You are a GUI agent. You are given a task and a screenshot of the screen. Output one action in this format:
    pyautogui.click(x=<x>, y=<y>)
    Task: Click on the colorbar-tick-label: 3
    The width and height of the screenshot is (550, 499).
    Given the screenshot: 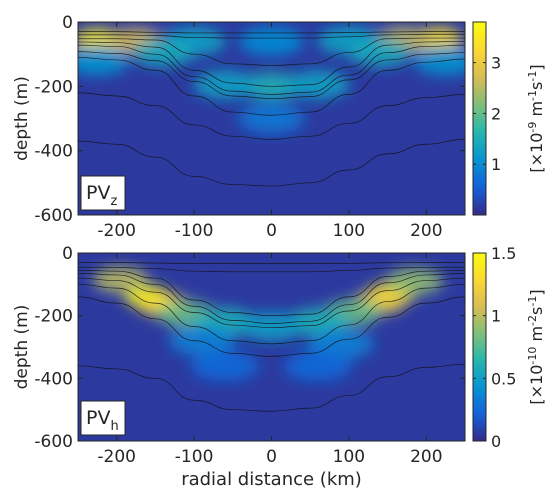 What is the action you would take?
    pyautogui.click(x=496, y=63)
    